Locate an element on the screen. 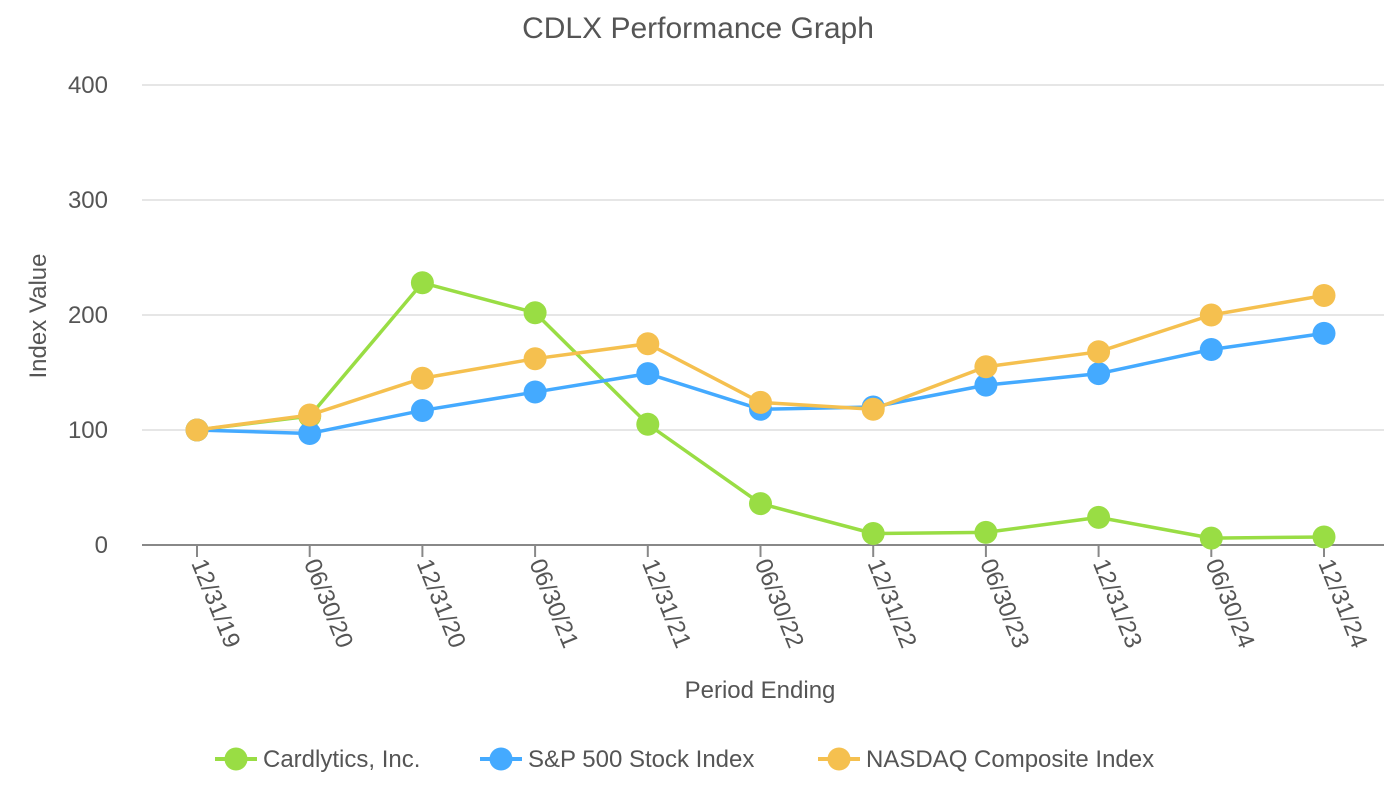 This screenshot has height=800, width=1400. x-tick-label: 06/30/22 is located at coordinates (779, 603).